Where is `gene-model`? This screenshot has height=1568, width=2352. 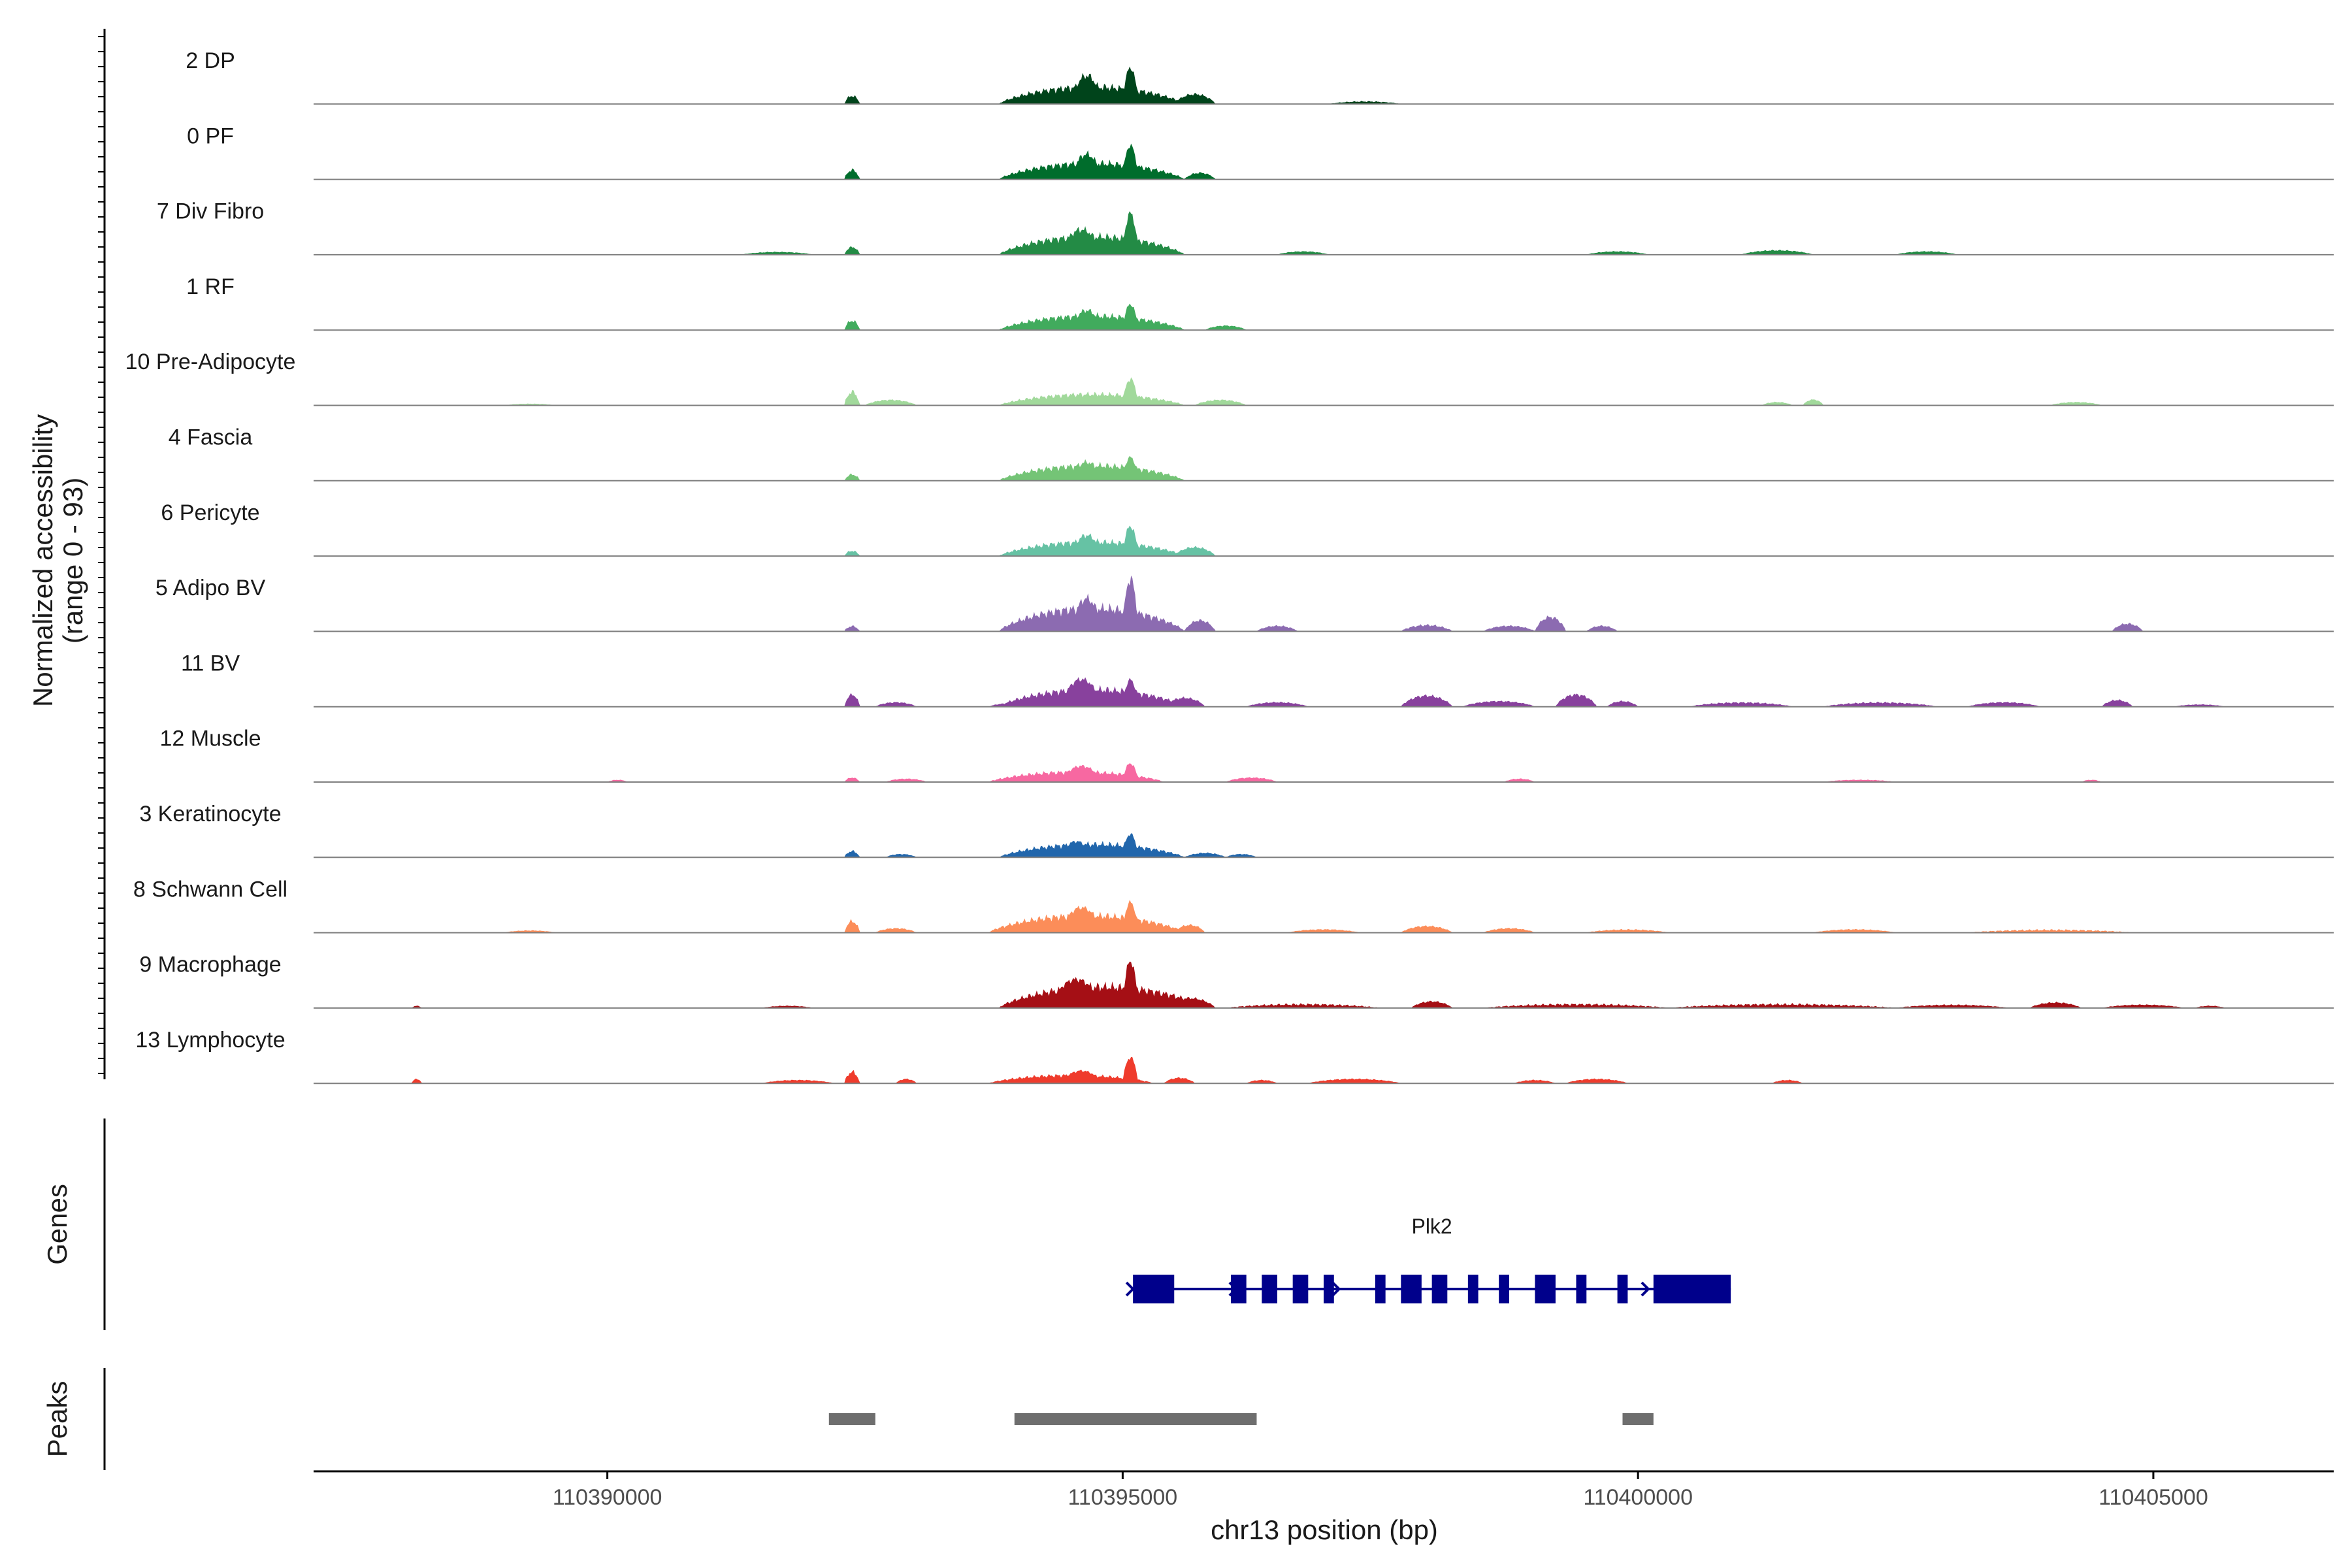 gene-model is located at coordinates (1428, 1289).